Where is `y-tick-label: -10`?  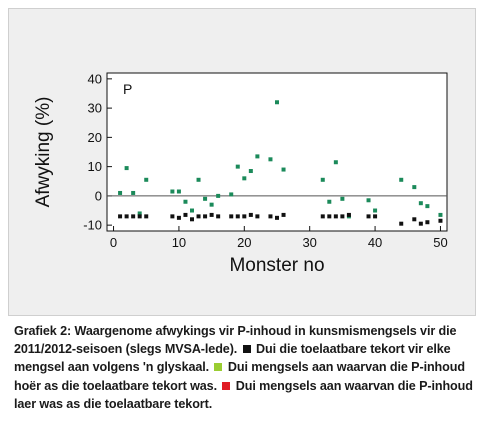 y-tick-label: -10 is located at coordinates (92, 225).